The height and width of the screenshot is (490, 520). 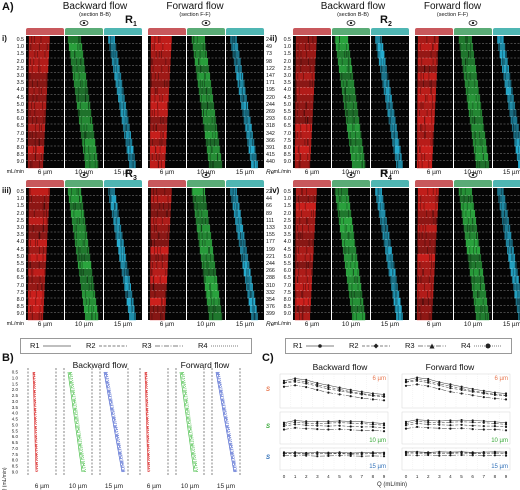 I want to click on panel-a-label: A), so click(x=8, y=7).